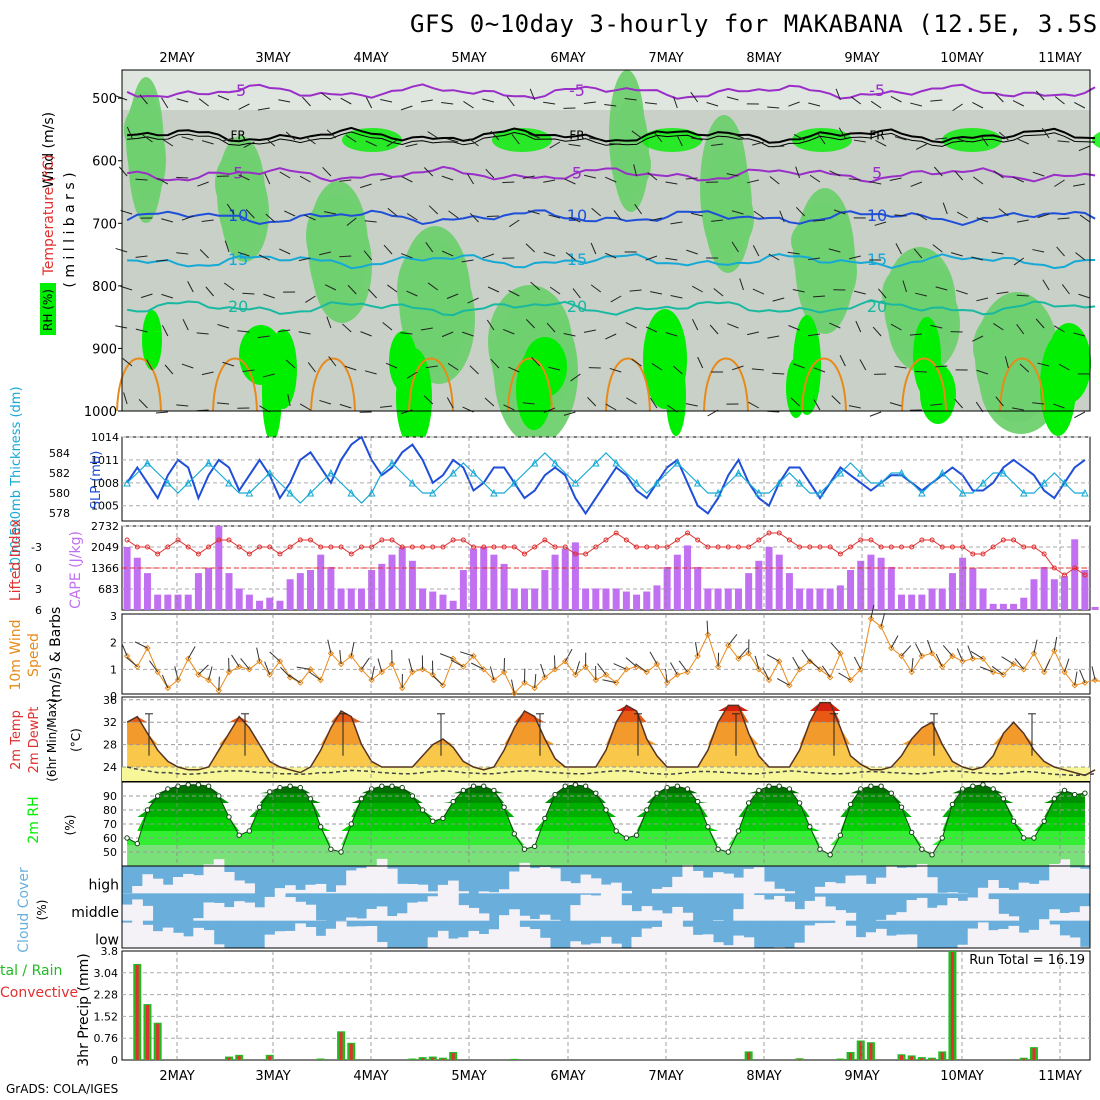 The image size is (1100, 1100). Describe the element at coordinates (34, 740) in the screenshot. I see `dewpoint-axis-label: 2m DewPt` at that location.